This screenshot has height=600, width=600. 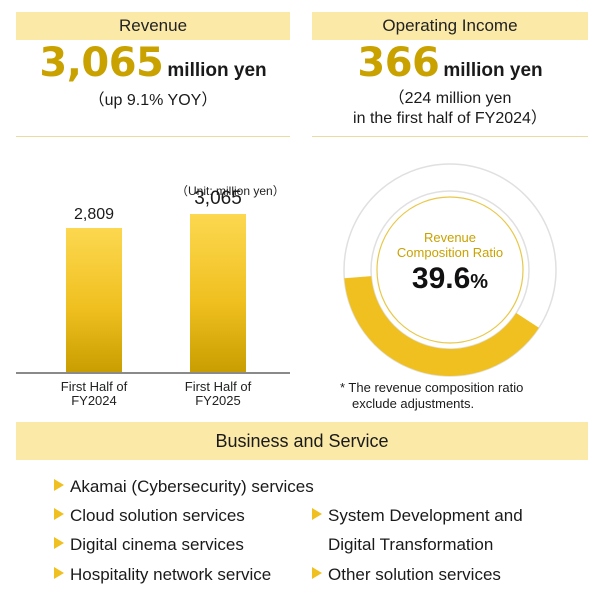 I want to click on donut-segment, so click(x=441, y=326).